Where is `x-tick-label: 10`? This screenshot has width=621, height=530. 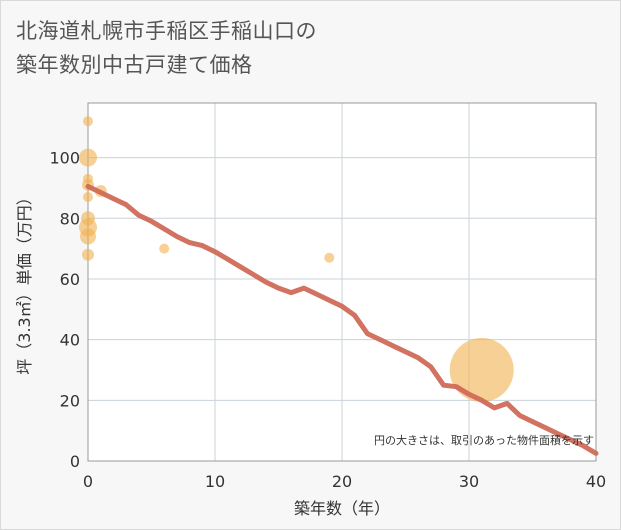
x-tick-label: 10 is located at coordinates (215, 481).